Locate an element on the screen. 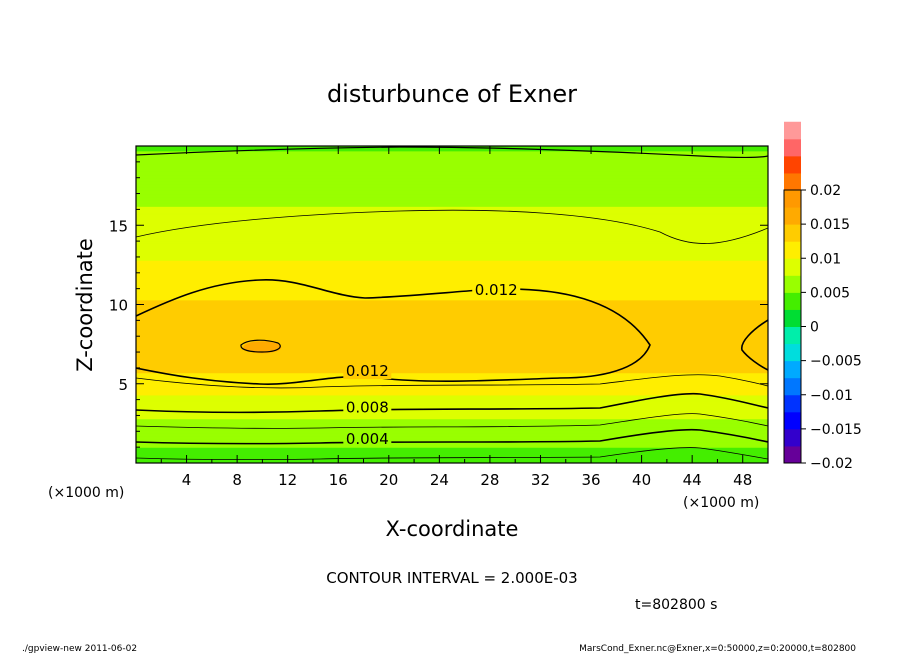  max-region is located at coordinates (262, 347).